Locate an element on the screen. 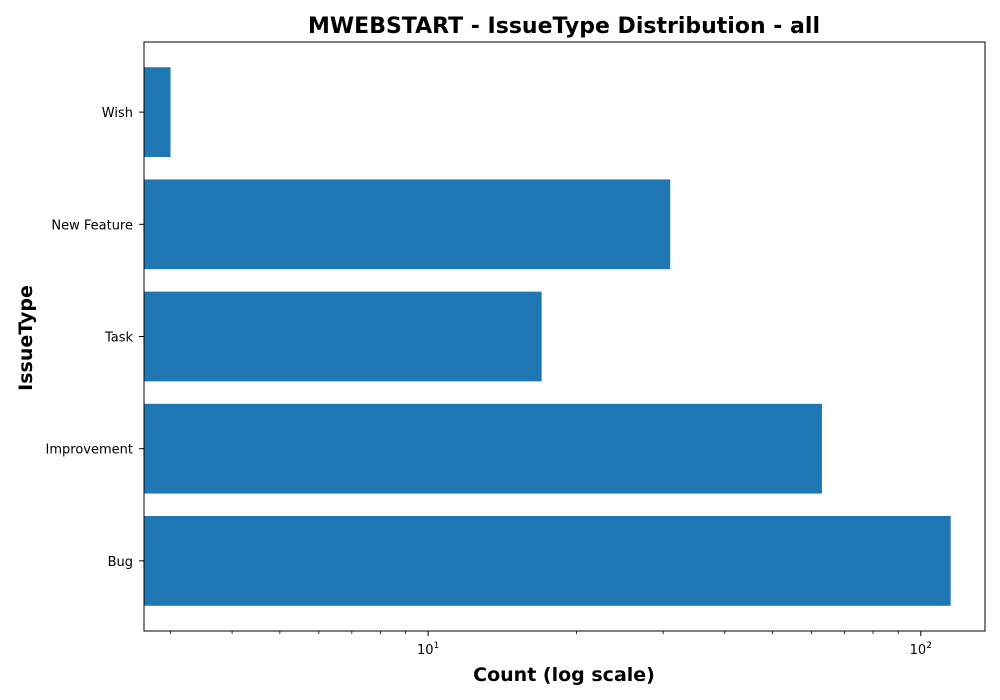 The height and width of the screenshot is (700, 1000). bar-improvement is located at coordinates (483, 448).